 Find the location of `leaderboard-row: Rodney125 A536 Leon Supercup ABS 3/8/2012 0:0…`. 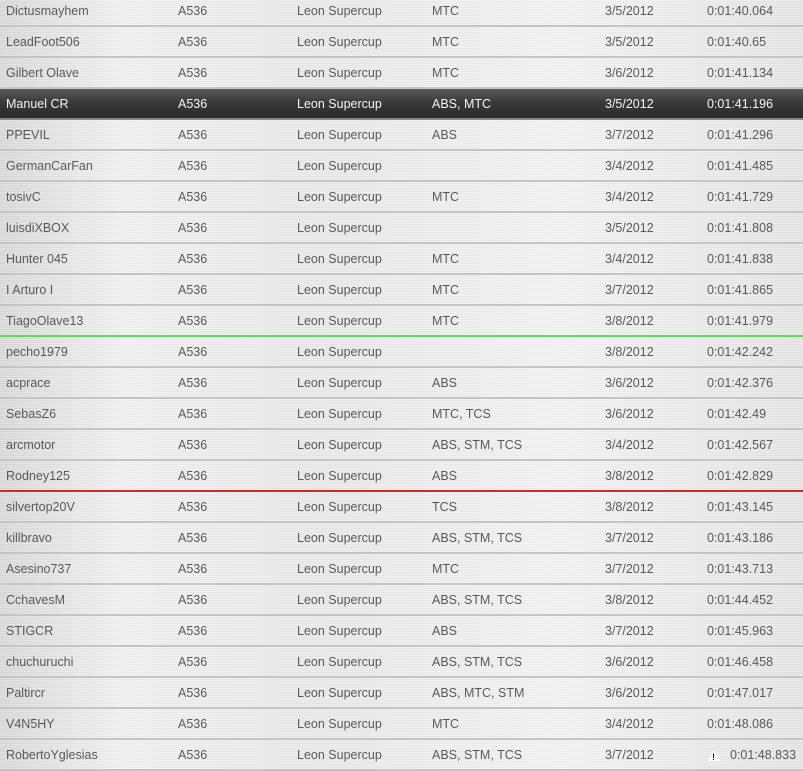

leaderboard-row: Rodney125 A536 Leon Supercup ABS 3/8/2012 0:0… is located at coordinates (401, 476).